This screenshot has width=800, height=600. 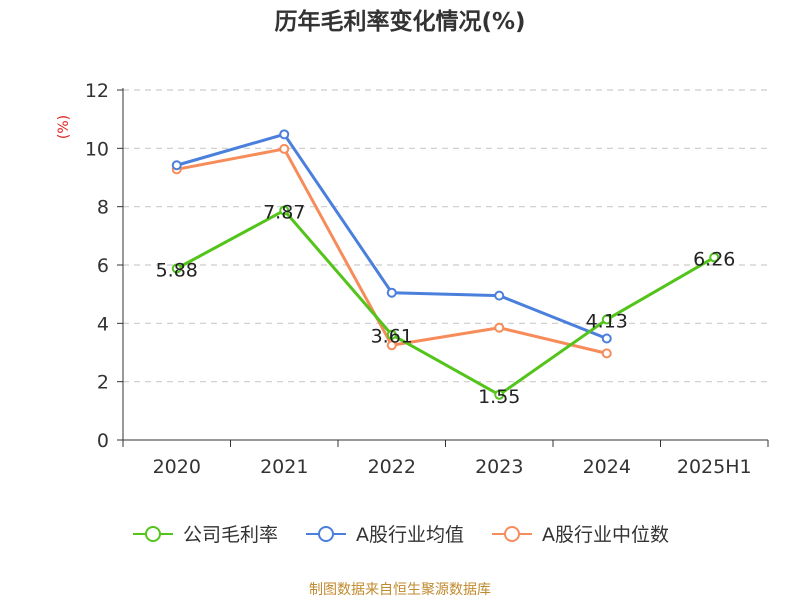 I want to click on y-tick-label: 6, so click(x=103, y=266).